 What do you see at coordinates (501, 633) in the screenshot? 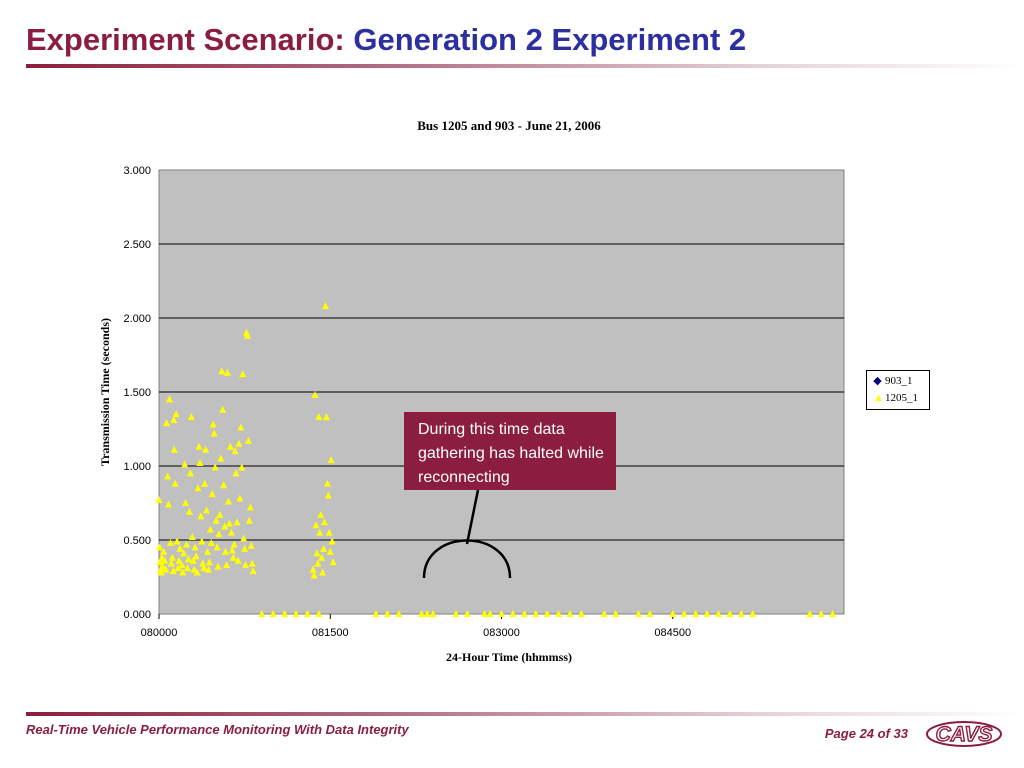
I see `x-tick-label: 083000` at bounding box center [501, 633].